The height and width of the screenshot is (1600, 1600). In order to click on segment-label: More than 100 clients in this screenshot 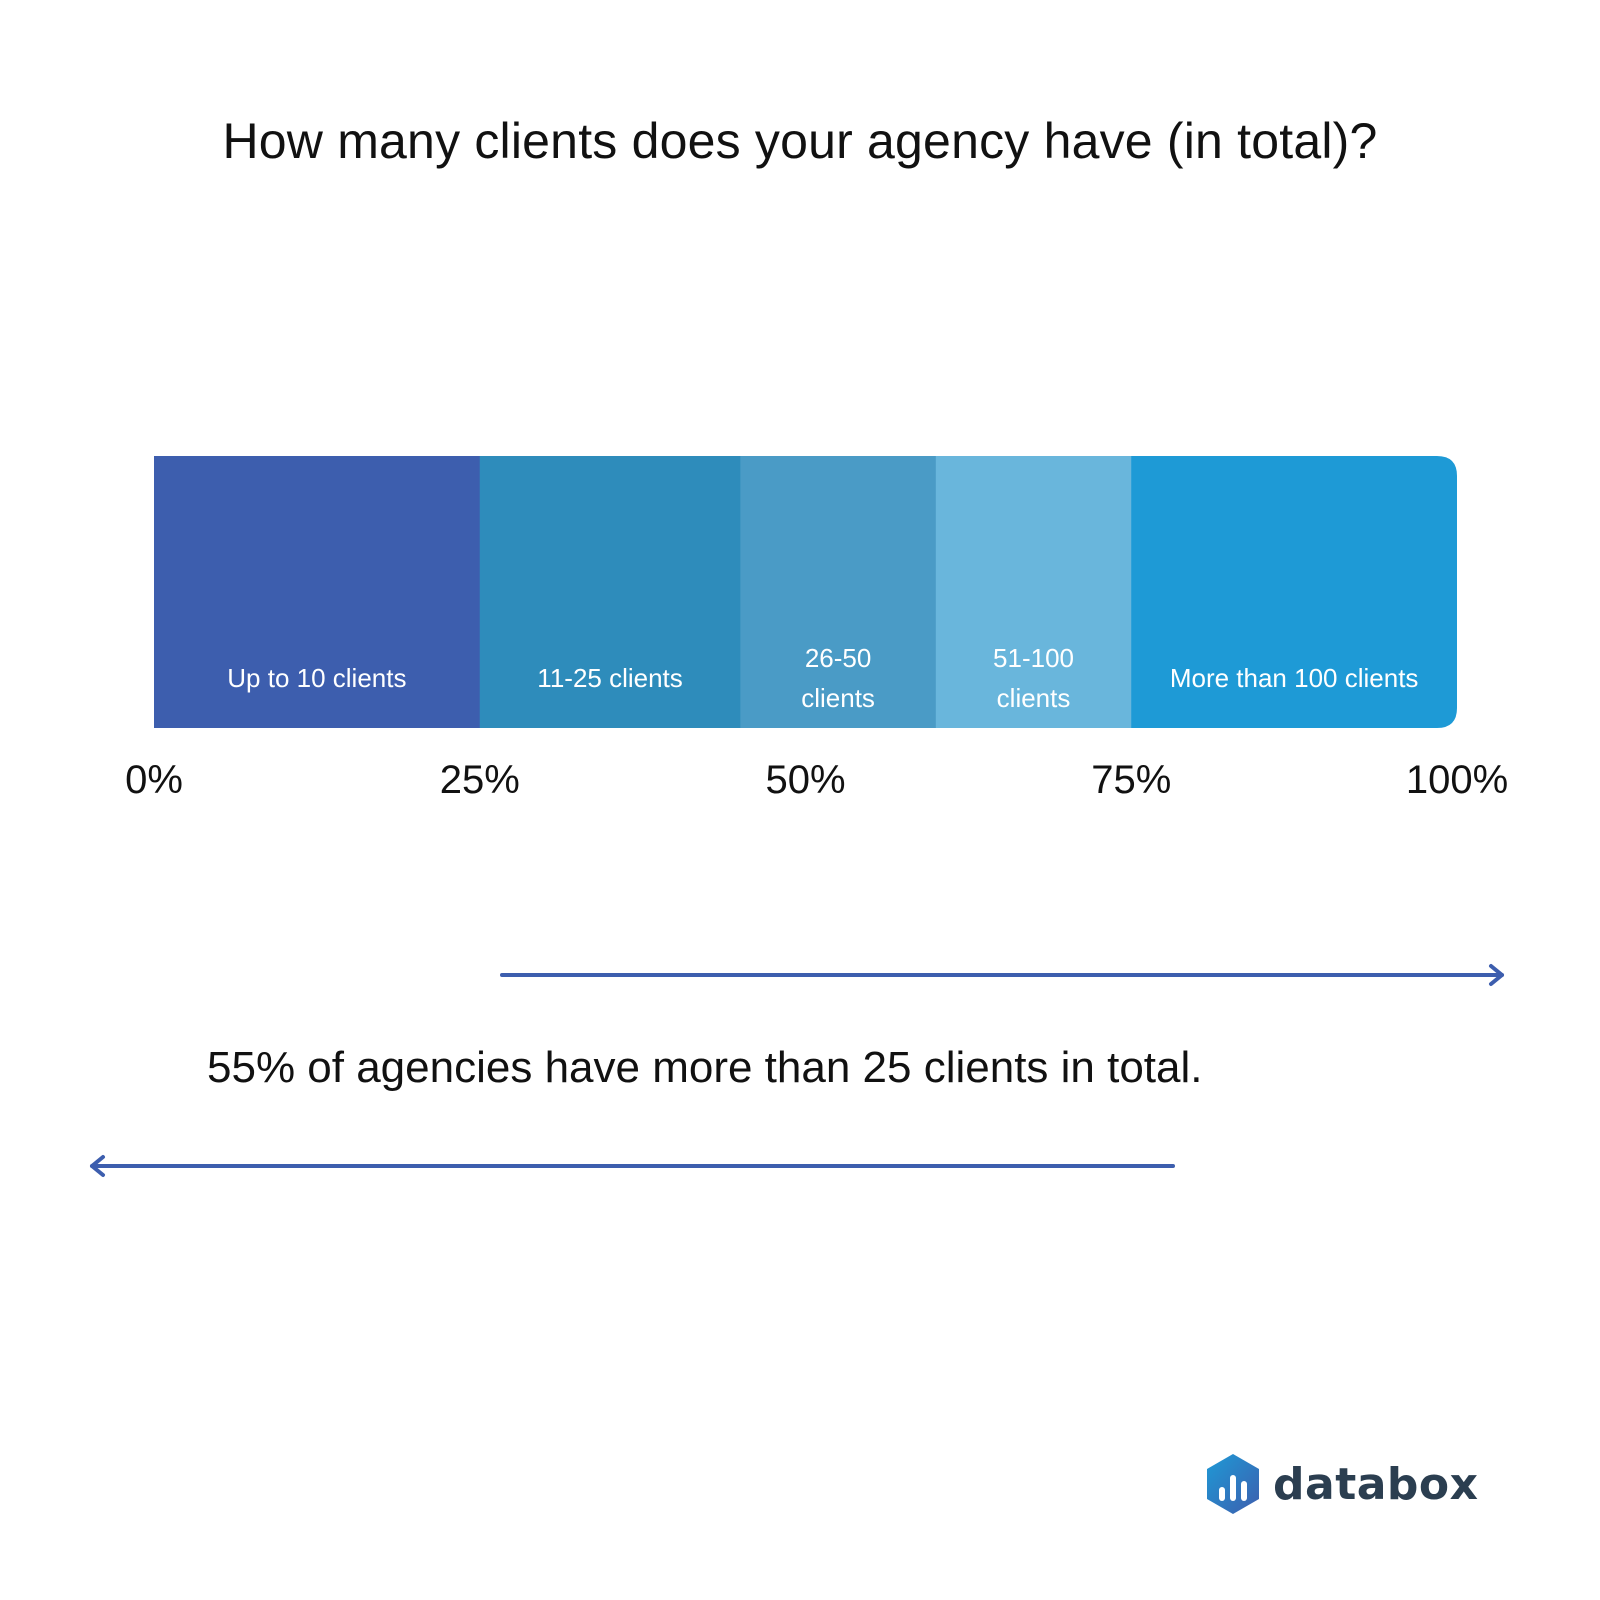, I will do `click(1294, 678)`.